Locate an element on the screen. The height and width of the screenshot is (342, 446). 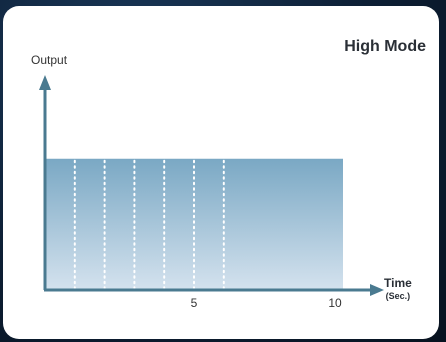
y-axis-arrow is located at coordinates (45, 82).